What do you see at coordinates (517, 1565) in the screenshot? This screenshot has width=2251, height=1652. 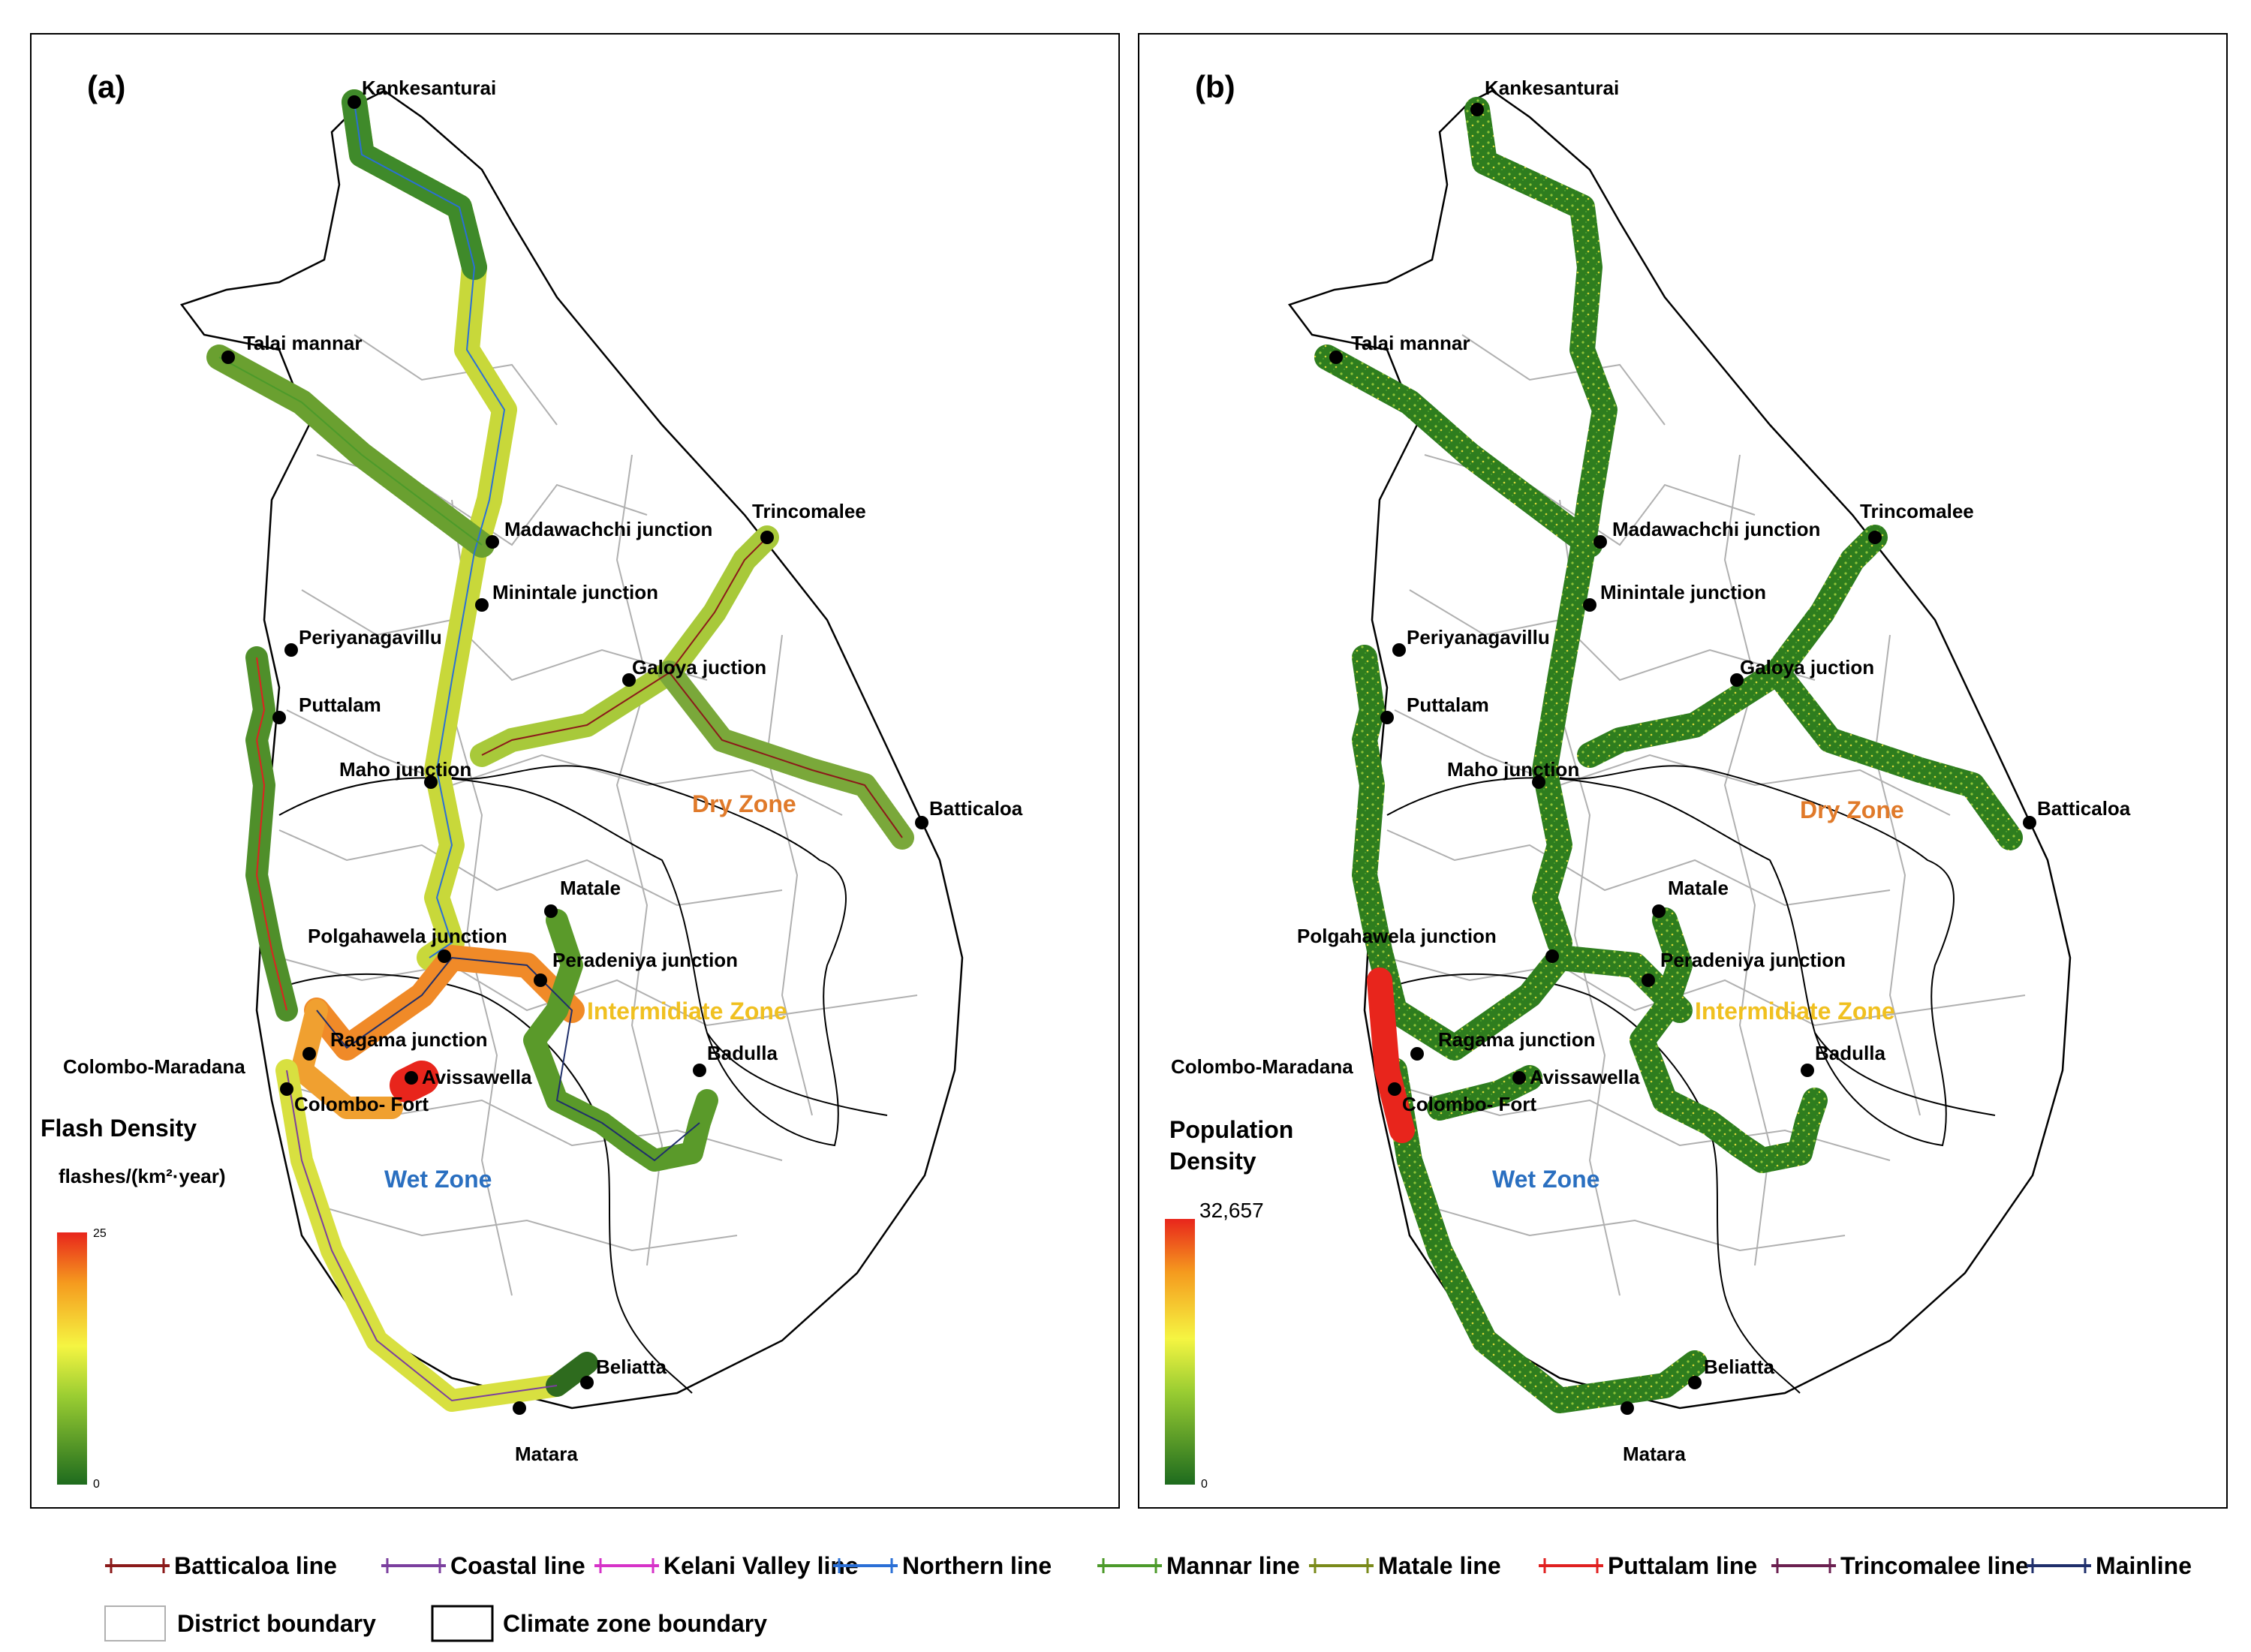 I see `legend-line-label: Coastal line` at bounding box center [517, 1565].